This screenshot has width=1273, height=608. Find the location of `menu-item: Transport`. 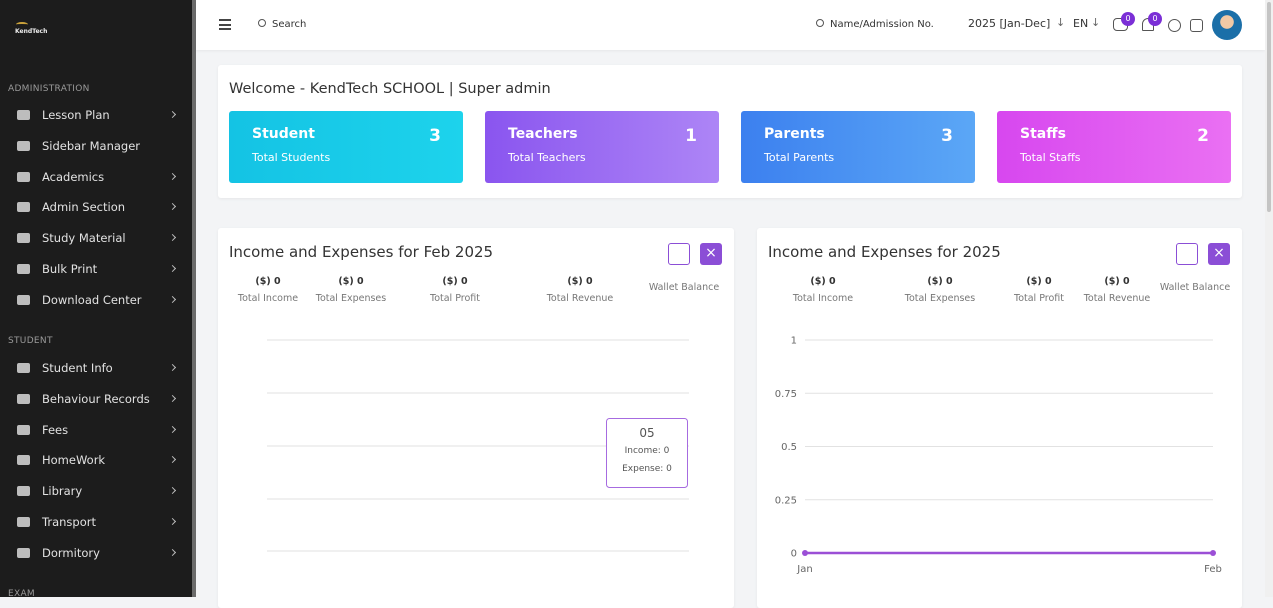

menu-item: Transport is located at coordinates (69, 522).